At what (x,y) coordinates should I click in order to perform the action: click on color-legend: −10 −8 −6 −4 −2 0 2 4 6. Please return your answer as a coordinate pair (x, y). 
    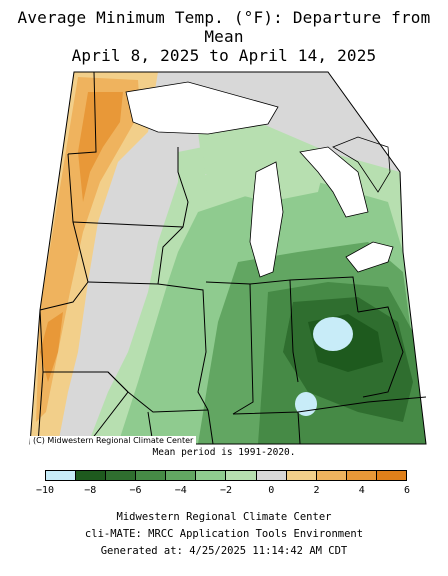
    Looking at the image, I should click on (223, 485).